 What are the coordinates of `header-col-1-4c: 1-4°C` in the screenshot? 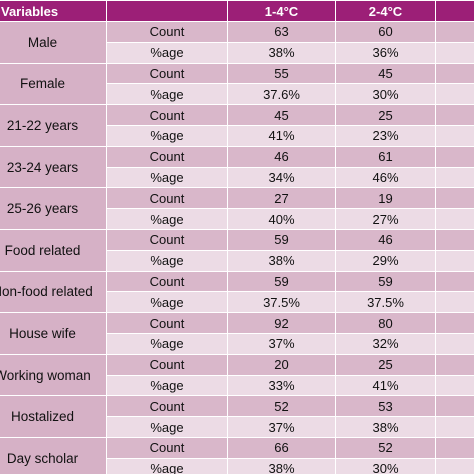 It's located at (281, 11).